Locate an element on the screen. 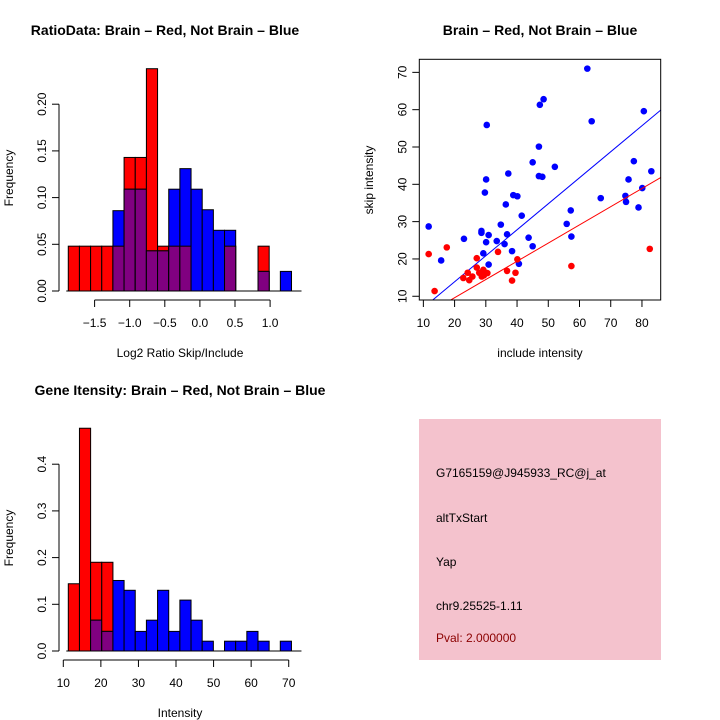  ratio-y-tick-label: 0.05 is located at coordinates (42, 244).